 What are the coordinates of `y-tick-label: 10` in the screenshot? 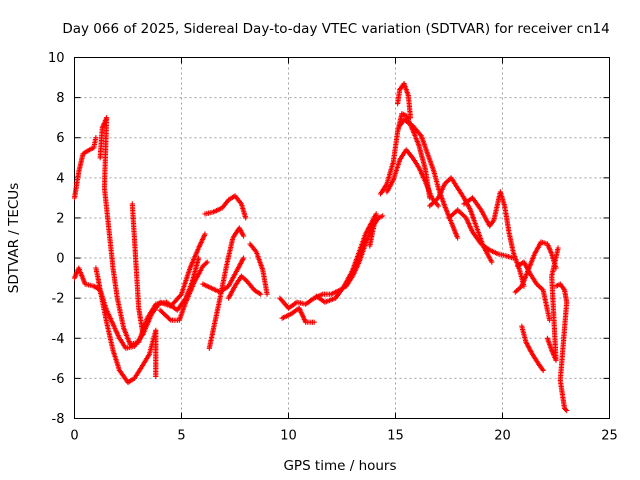 It's located at (56, 58).